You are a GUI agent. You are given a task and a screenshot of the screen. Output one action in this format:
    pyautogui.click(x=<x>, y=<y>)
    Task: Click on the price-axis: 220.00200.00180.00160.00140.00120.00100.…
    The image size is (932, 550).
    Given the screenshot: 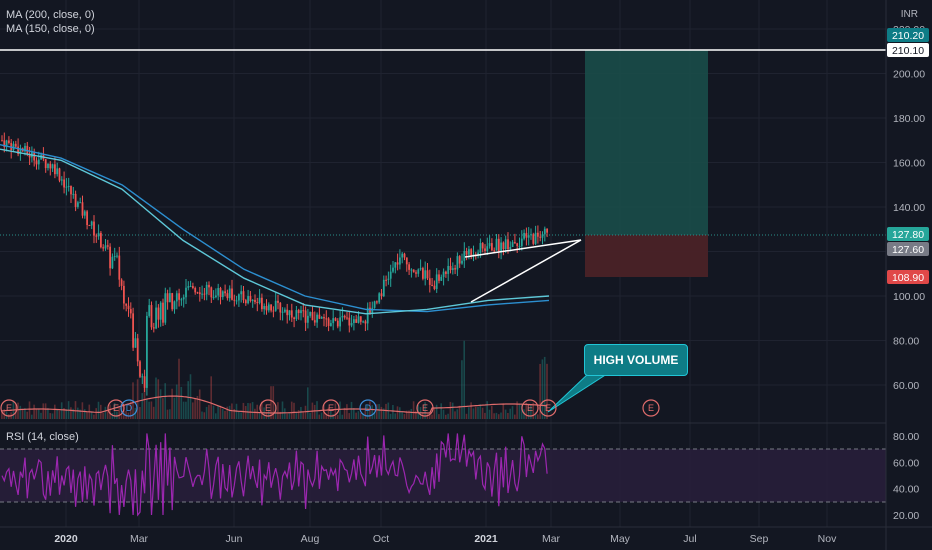 What is the action you would take?
    pyautogui.click(x=909, y=208)
    